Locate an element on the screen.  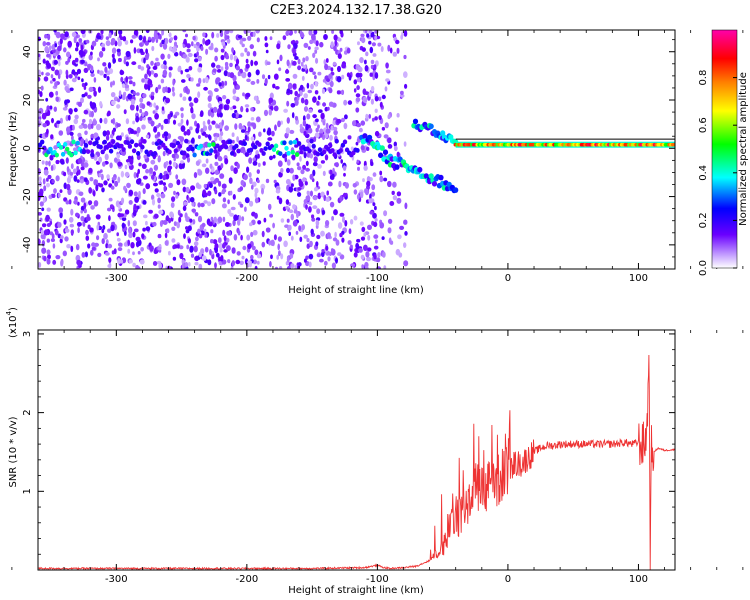
colorbar-tick-label: 0.4 is located at coordinates (703, 173).